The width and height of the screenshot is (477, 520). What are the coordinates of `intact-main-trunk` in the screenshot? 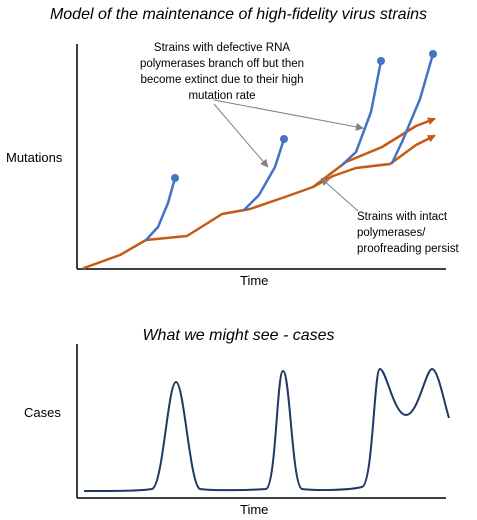 It's located at (198, 227).